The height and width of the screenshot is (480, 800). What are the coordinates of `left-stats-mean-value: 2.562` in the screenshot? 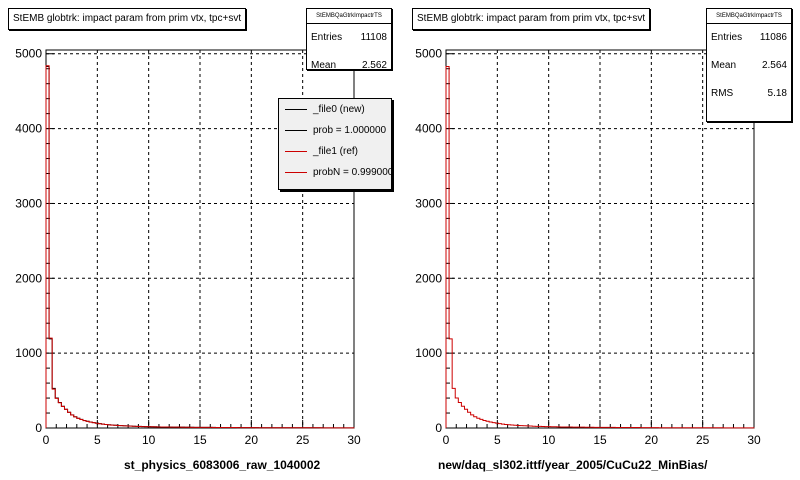 It's located at (374, 65).